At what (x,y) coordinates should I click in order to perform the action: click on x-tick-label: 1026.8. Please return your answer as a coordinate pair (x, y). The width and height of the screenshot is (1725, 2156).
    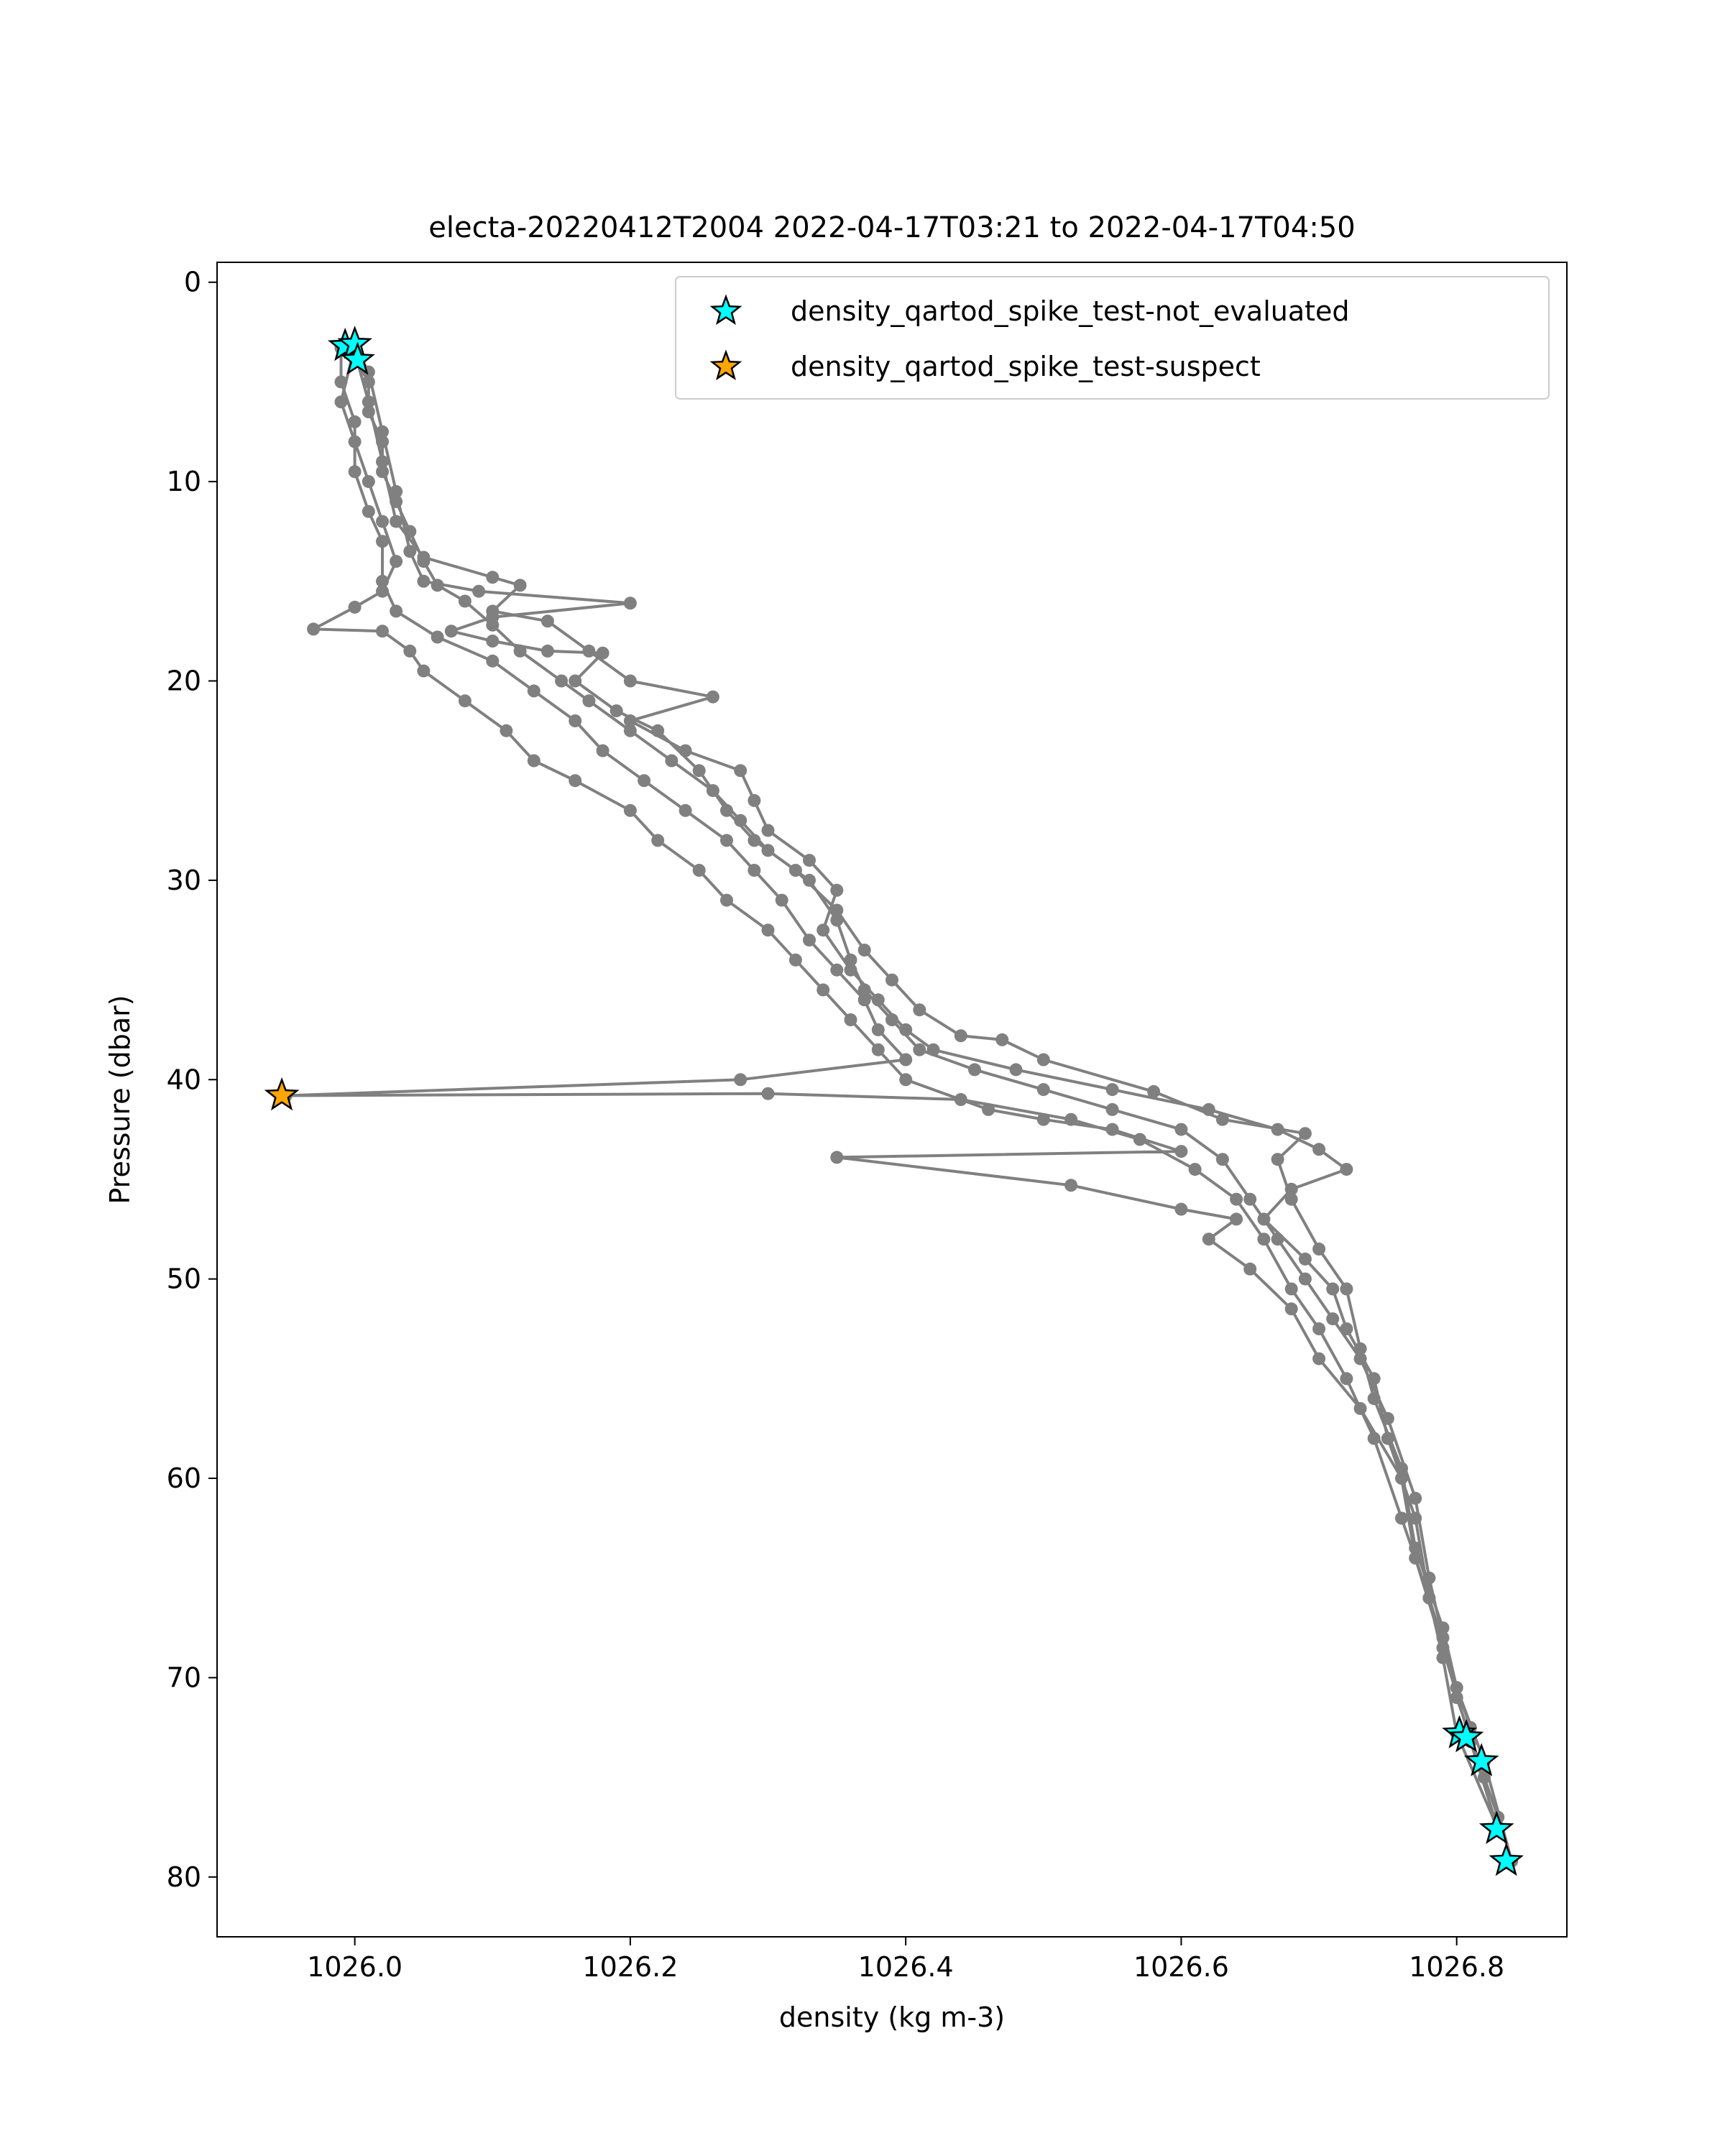
    Looking at the image, I should click on (1456, 1967).